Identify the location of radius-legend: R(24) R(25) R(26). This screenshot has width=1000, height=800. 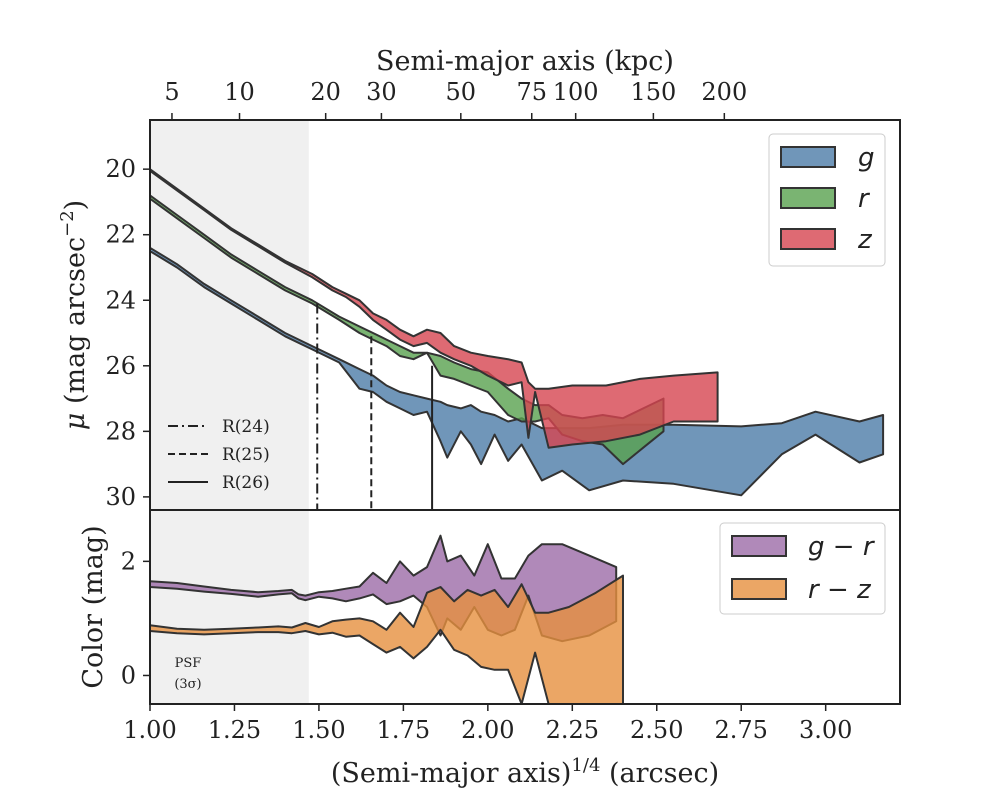
(219, 455).